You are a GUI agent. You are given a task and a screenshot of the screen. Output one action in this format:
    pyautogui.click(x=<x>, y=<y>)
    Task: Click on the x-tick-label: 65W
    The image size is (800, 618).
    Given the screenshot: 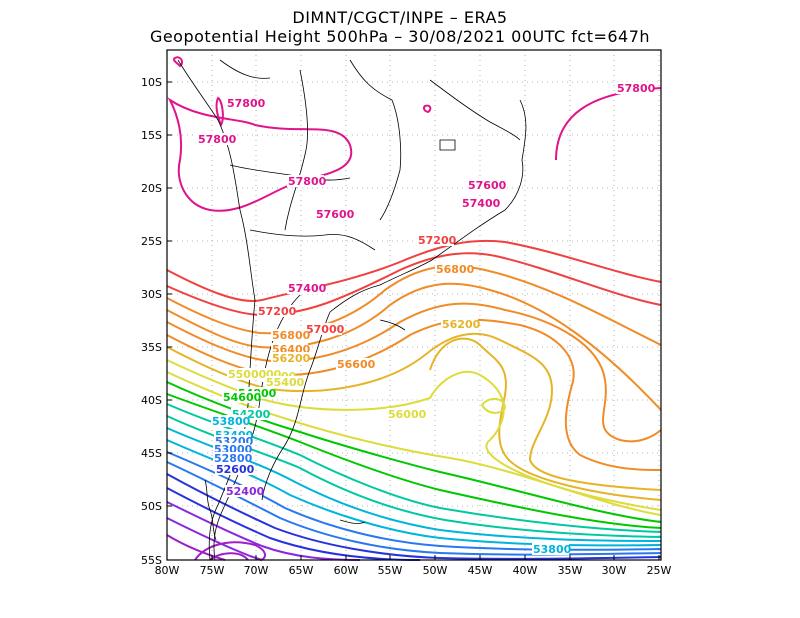 What is the action you would take?
    pyautogui.click(x=301, y=570)
    